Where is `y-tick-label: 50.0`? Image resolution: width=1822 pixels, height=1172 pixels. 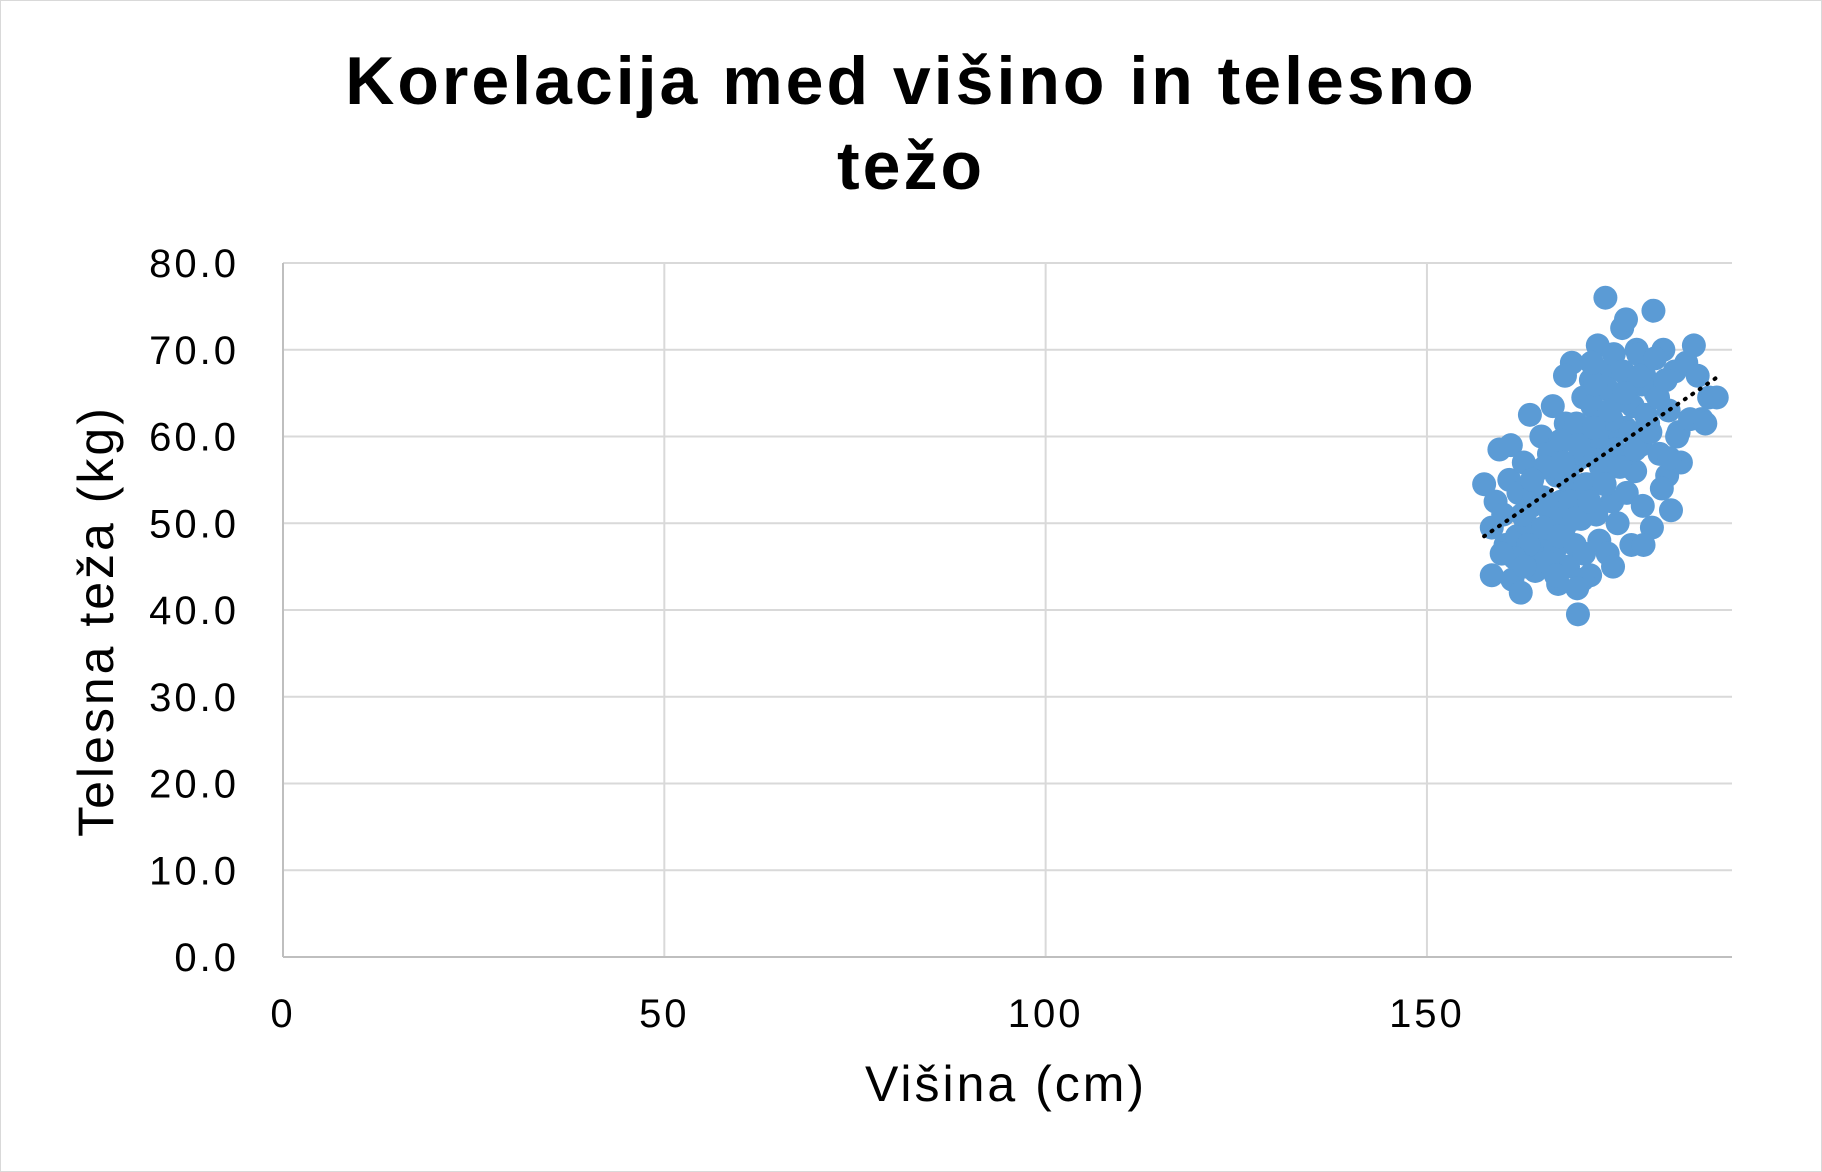
y-tick-label: 50.0 is located at coordinates (194, 524).